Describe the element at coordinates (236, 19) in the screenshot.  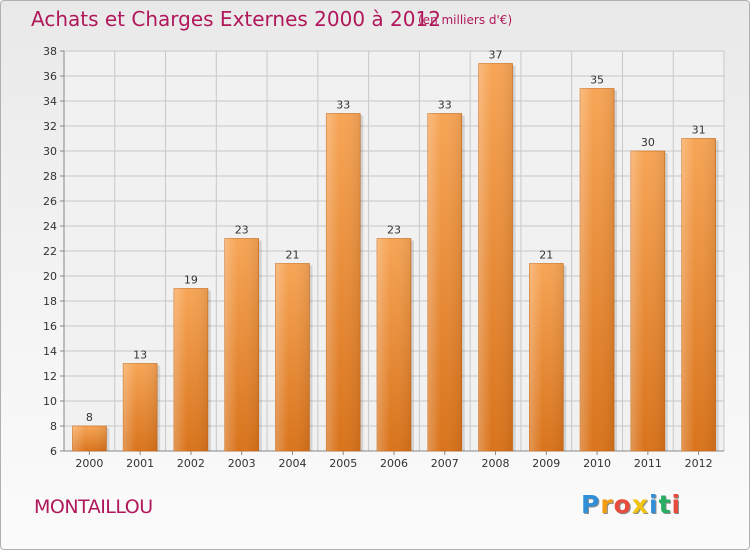
I see `chart-title: Achats et Charges Externes 2000 à 2012` at that location.